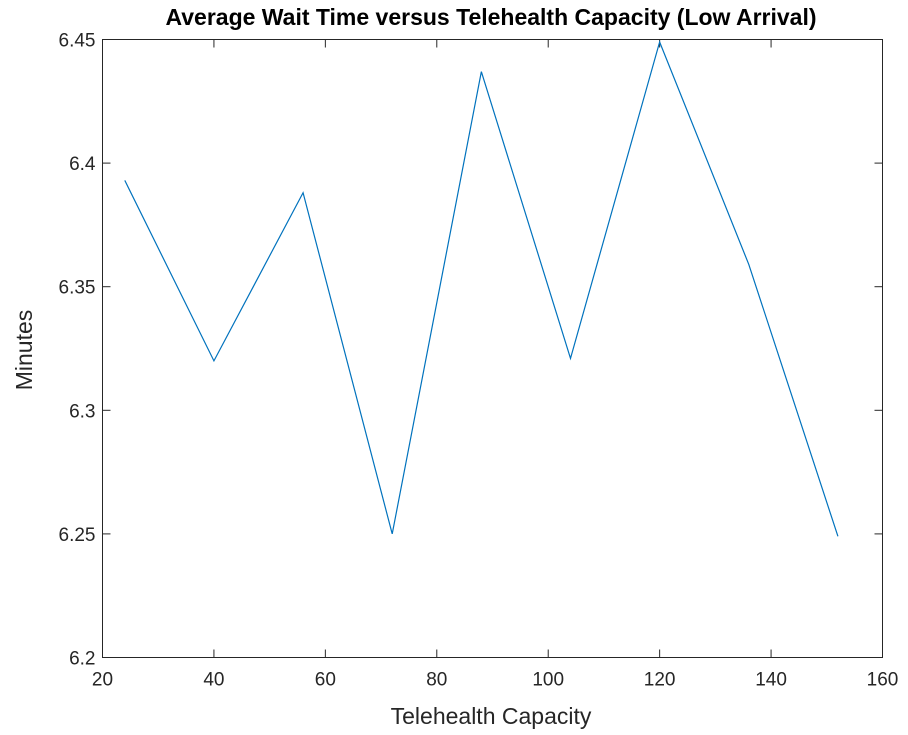 This screenshot has height=735, width=908. What do you see at coordinates (548, 680) in the screenshot?
I see `x-tick-label: 100` at bounding box center [548, 680].